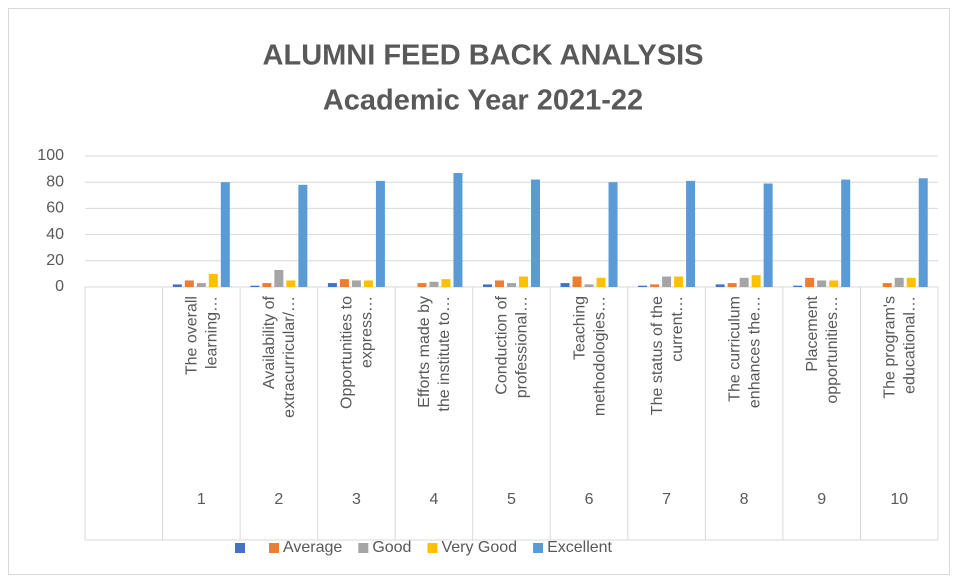 The width and height of the screenshot is (955, 580). I want to click on x-tick-label: Placement, so click(812, 333).